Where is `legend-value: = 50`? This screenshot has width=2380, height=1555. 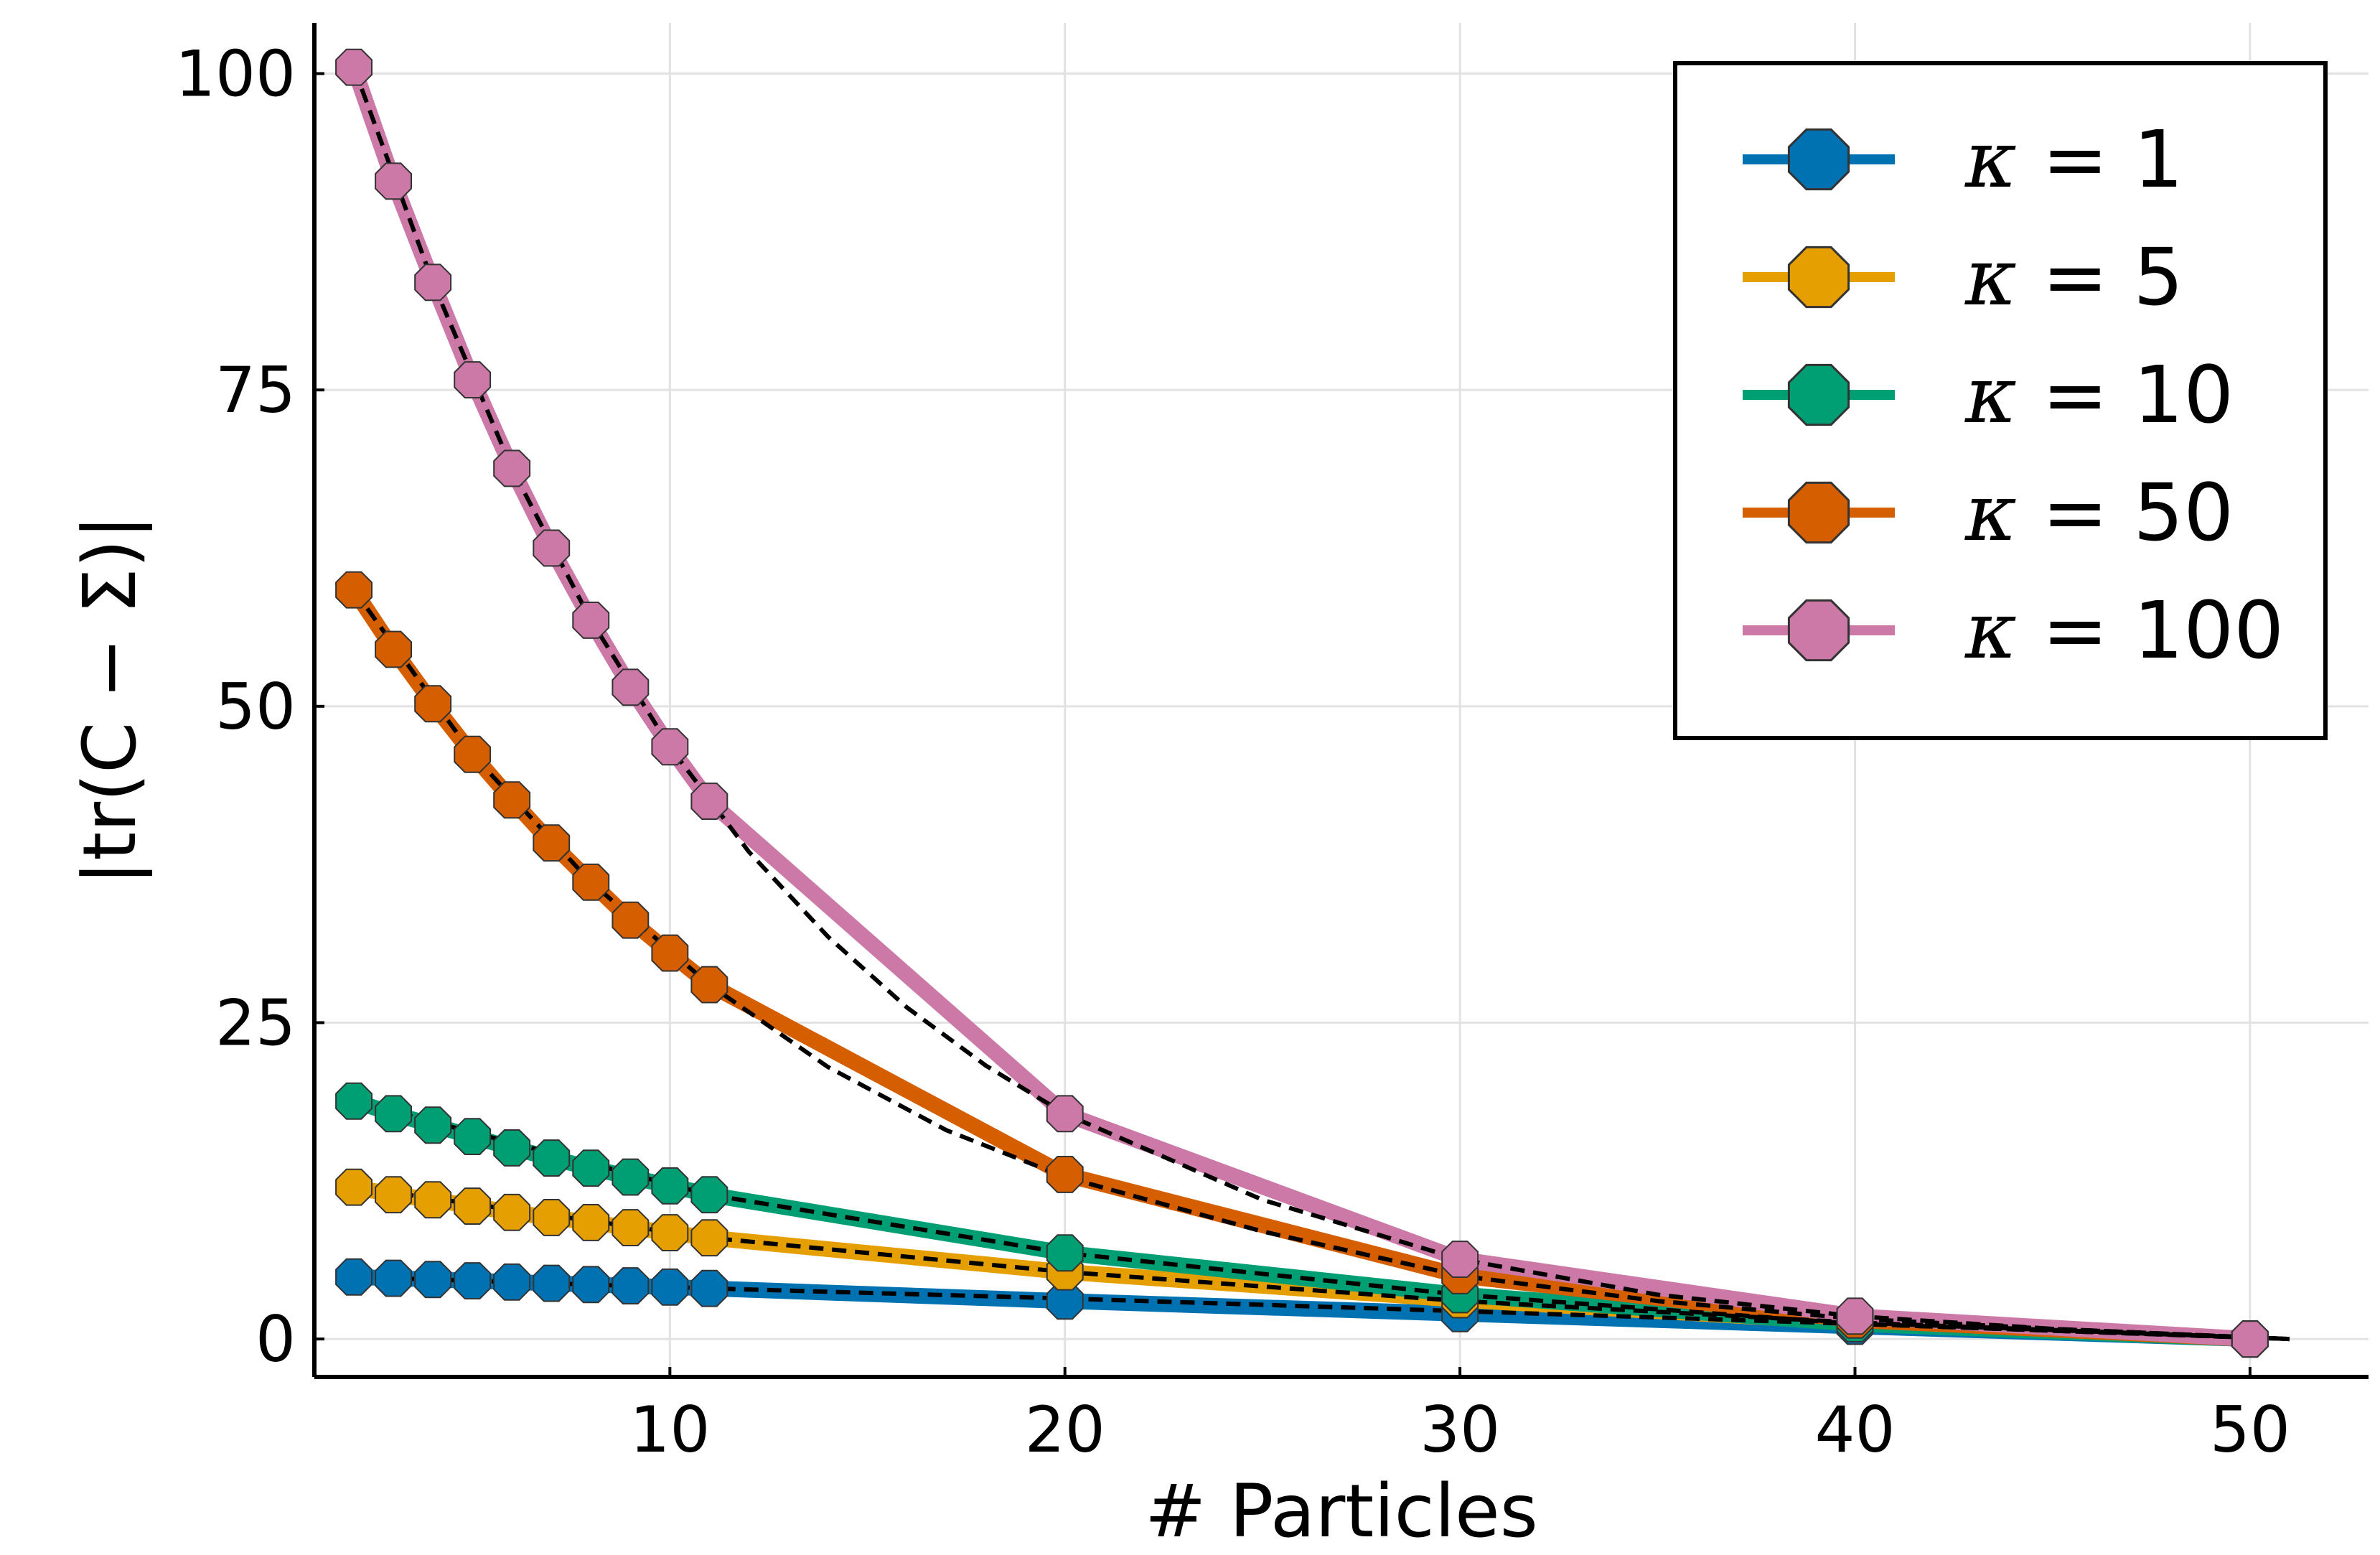 legend-value: = 50 is located at coordinates (2125, 513).